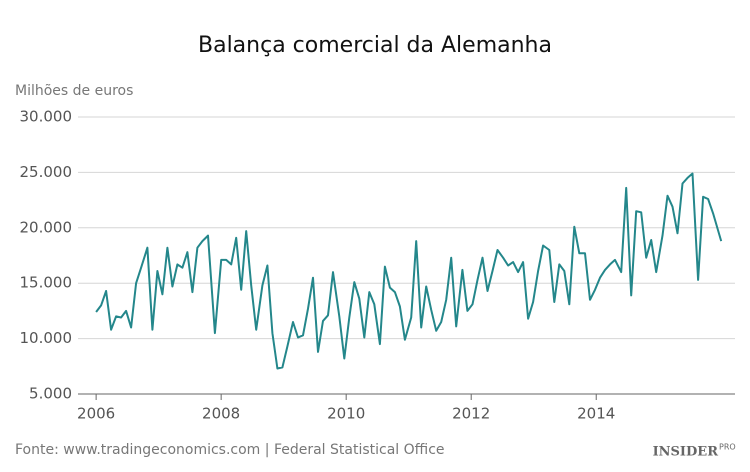 The image size is (750, 472). Describe the element at coordinates (96, 414) in the screenshot. I see `x-tick-label: 2006` at that location.